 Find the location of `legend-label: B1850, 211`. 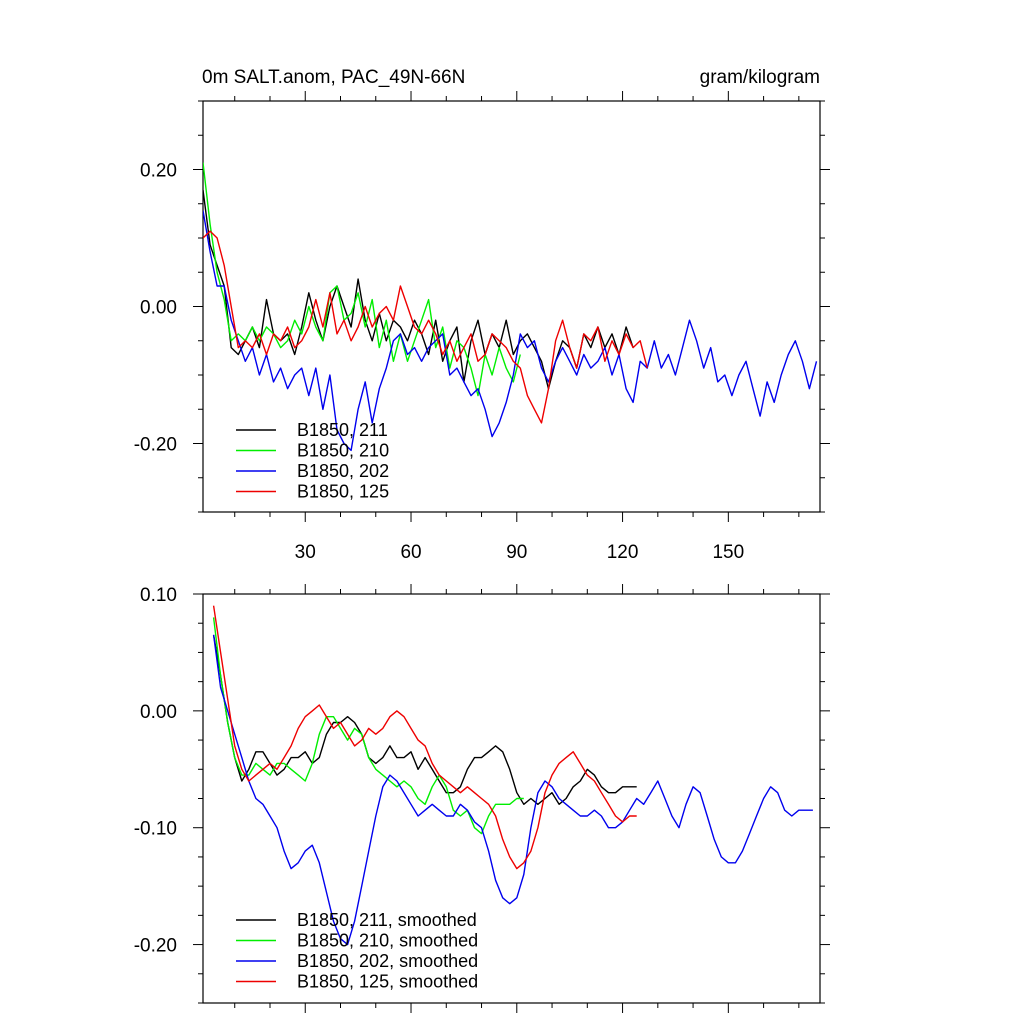

legend-label: B1850, 211 is located at coordinates (342, 430).